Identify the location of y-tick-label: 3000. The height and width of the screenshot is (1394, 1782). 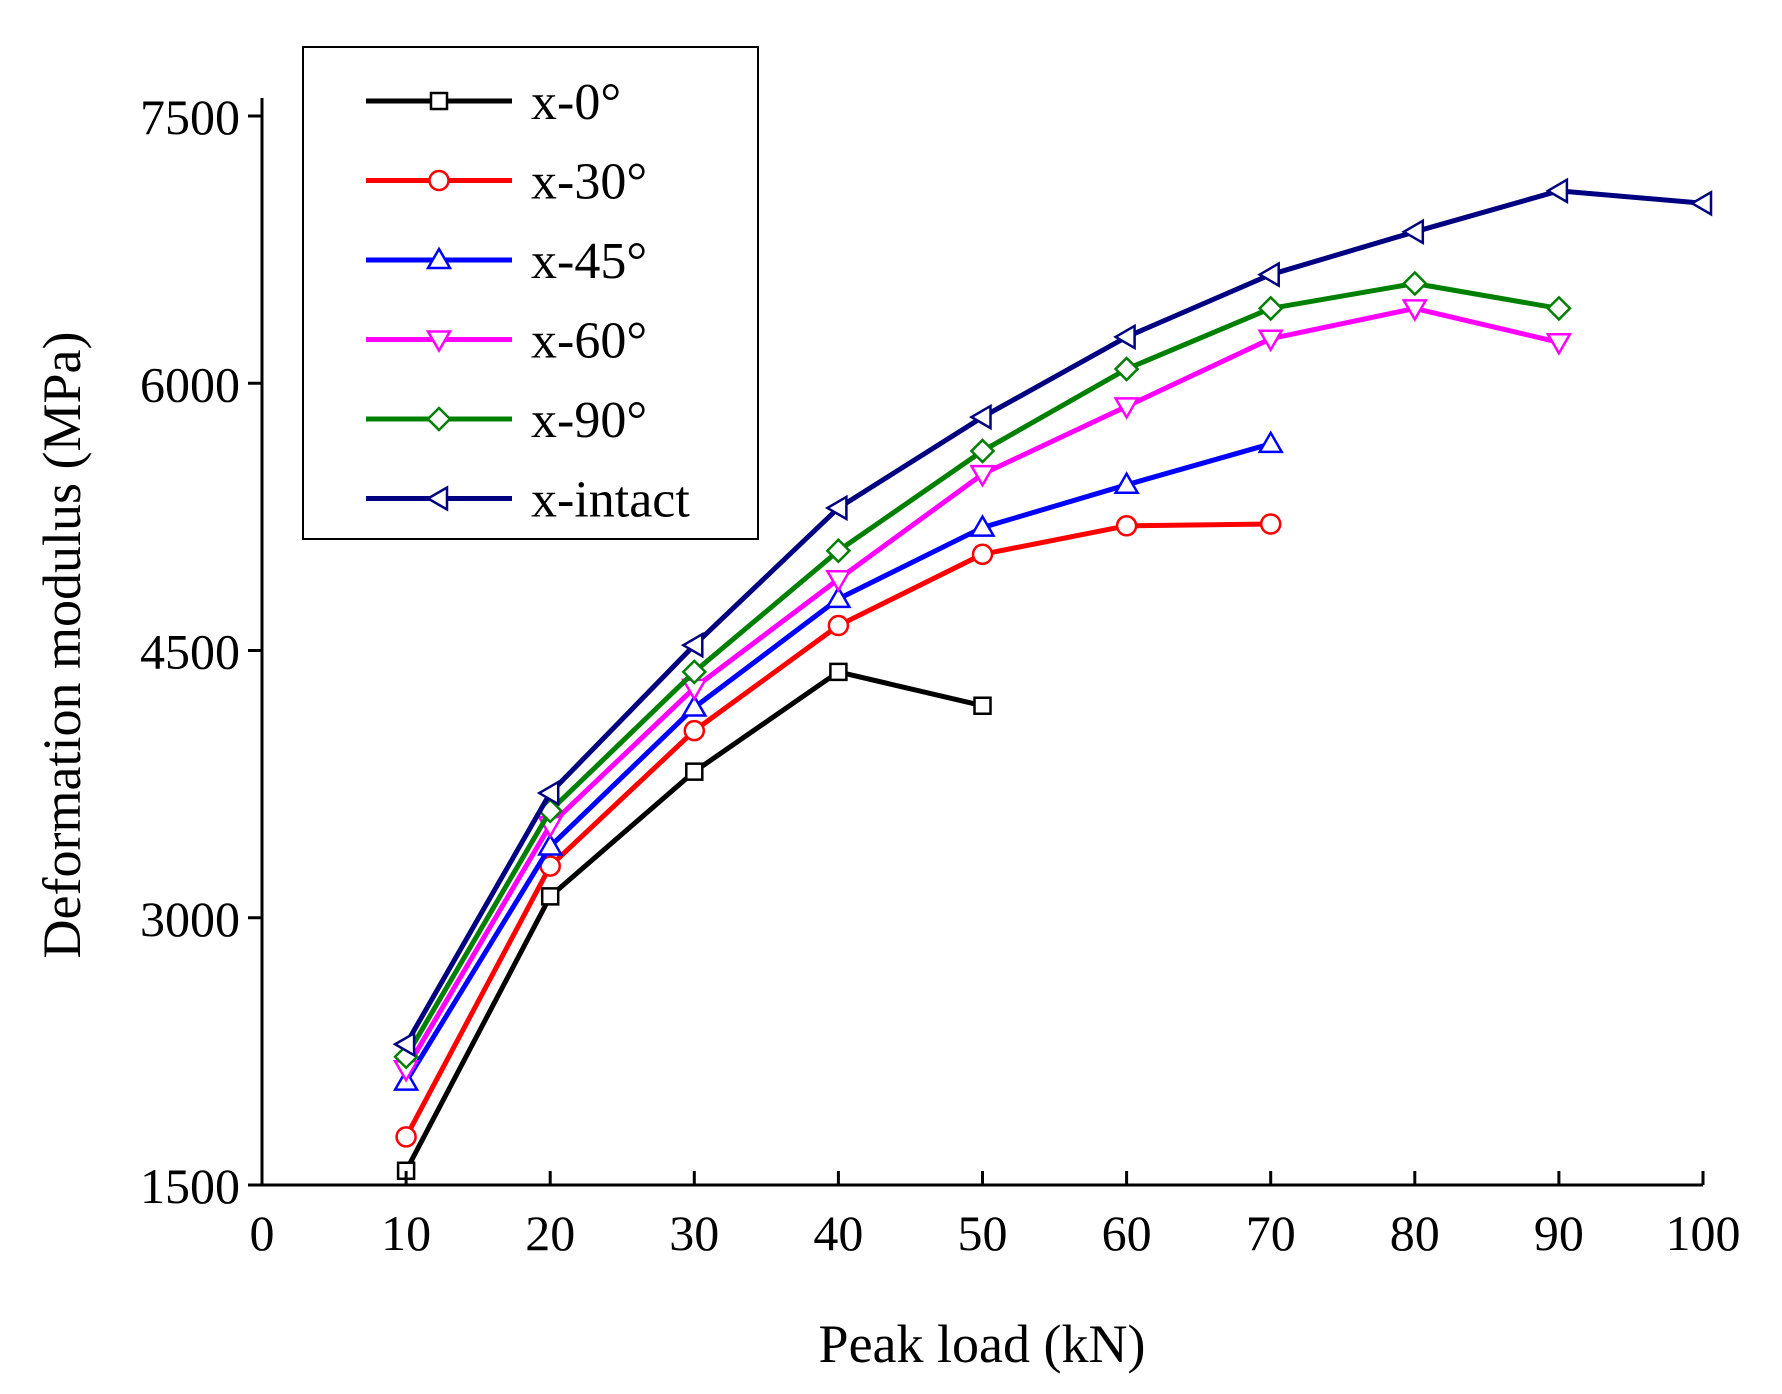
(190, 919).